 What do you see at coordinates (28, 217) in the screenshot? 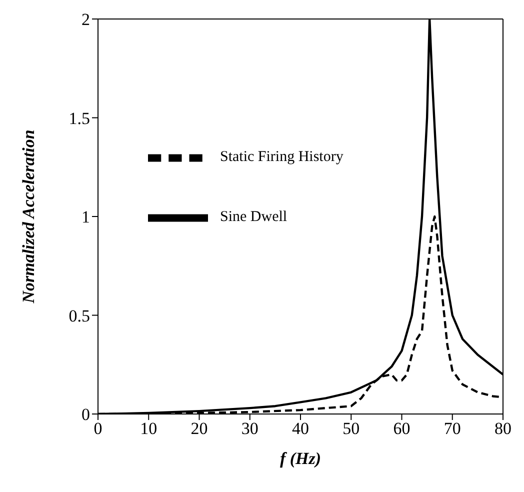
I see `y-axis-title: Normalized Acceleration` at bounding box center [28, 217].